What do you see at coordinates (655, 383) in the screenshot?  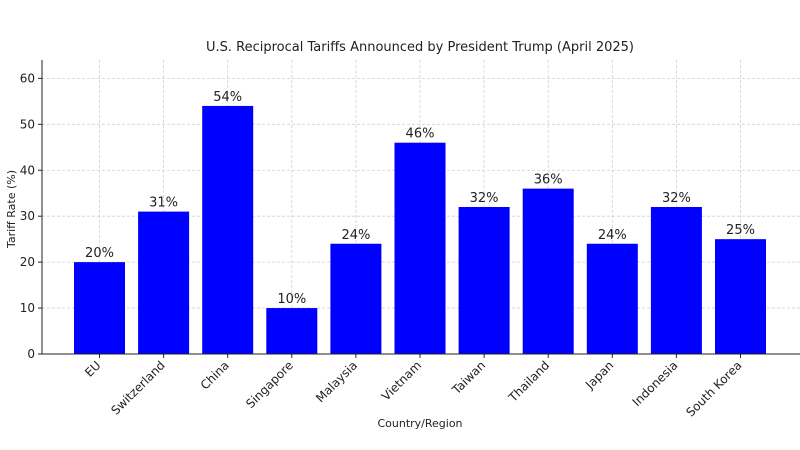 I see `x-tick-label: Indonesia` at bounding box center [655, 383].